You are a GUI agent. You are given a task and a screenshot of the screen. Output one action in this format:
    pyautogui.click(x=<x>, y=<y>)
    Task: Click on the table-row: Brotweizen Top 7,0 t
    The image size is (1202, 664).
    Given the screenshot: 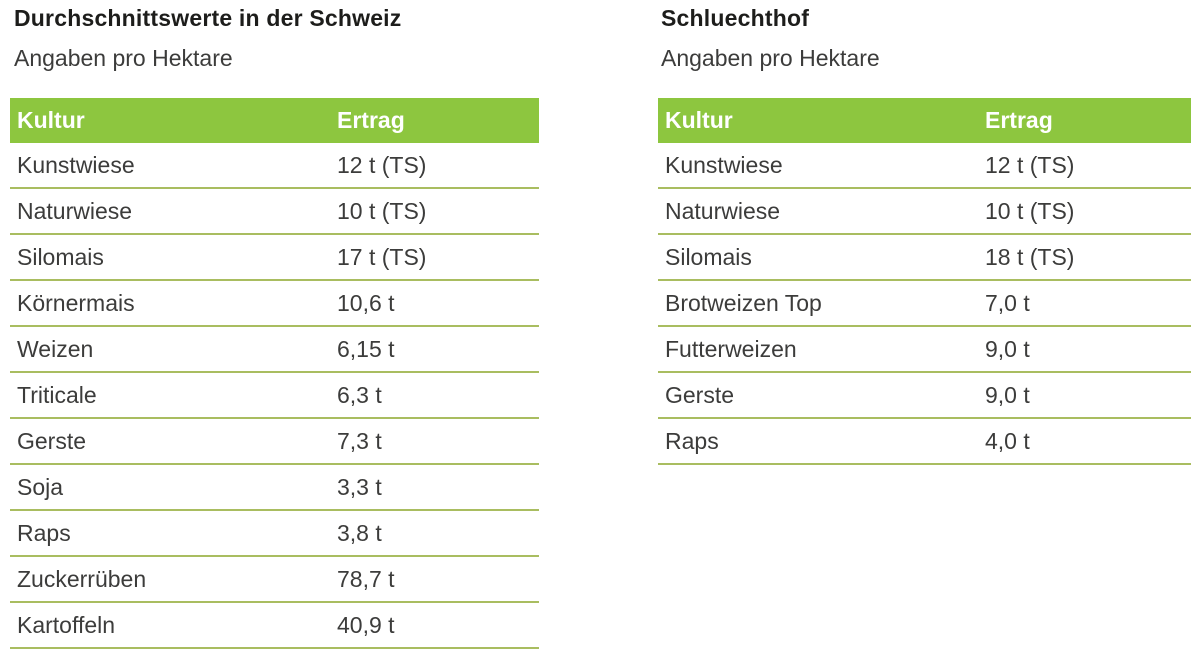 What is the action you would take?
    pyautogui.click(x=924, y=304)
    